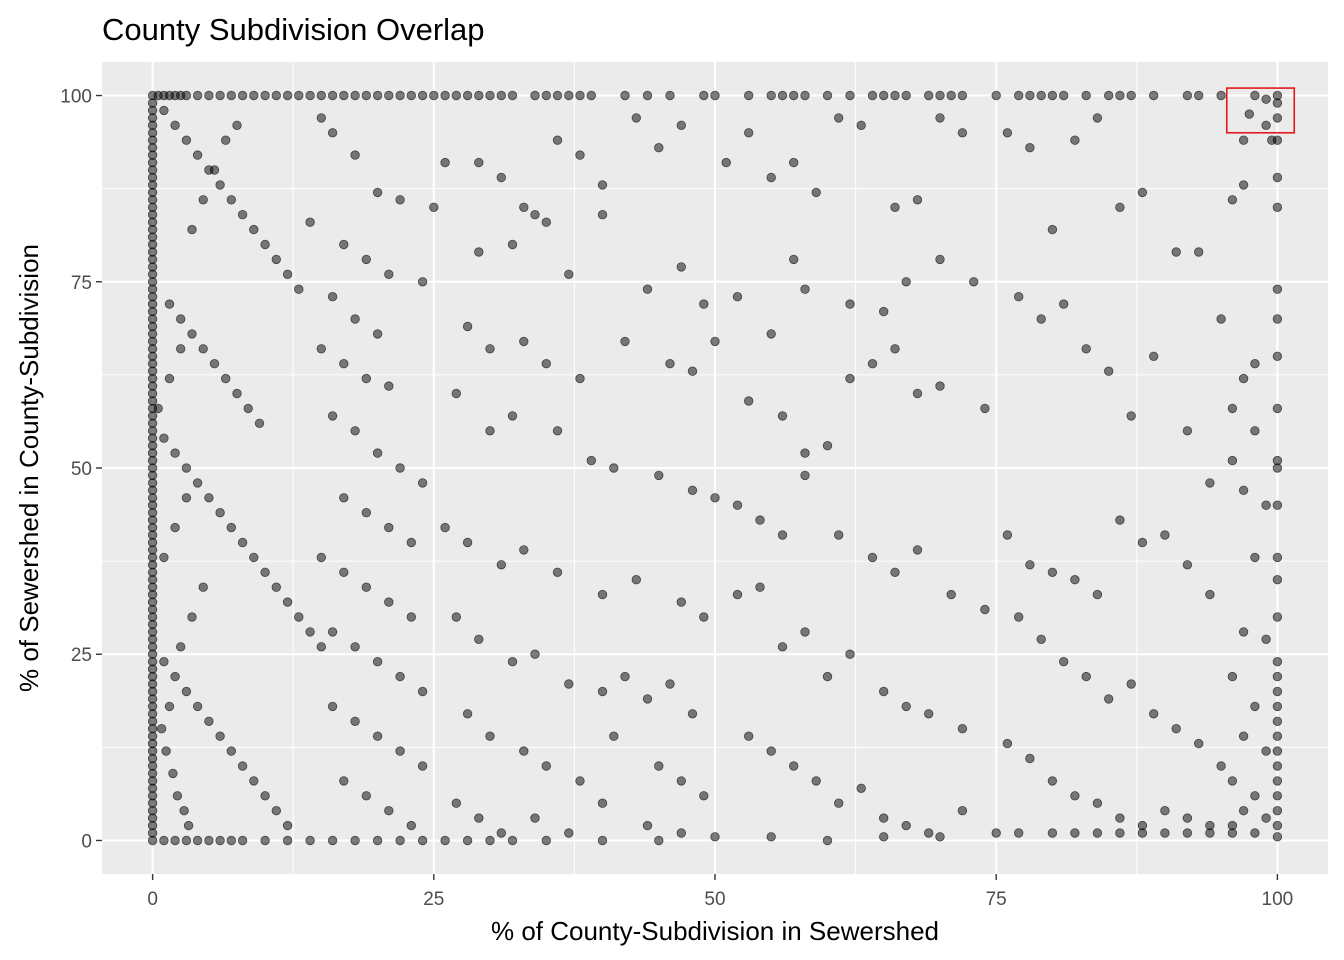  Describe the element at coordinates (1278, 899) in the screenshot. I see `x-tick-label: 100` at that location.